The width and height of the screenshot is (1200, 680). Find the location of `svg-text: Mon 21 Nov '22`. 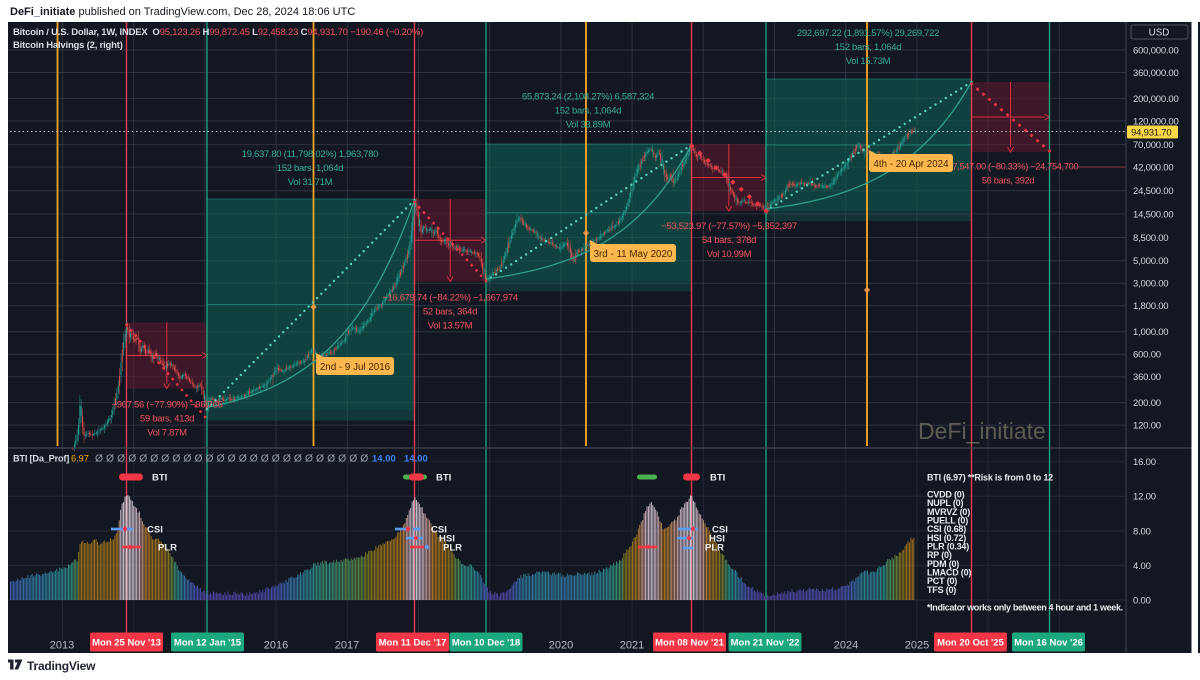

svg-text: Mon 21 Nov '22 is located at coordinates (765, 643).